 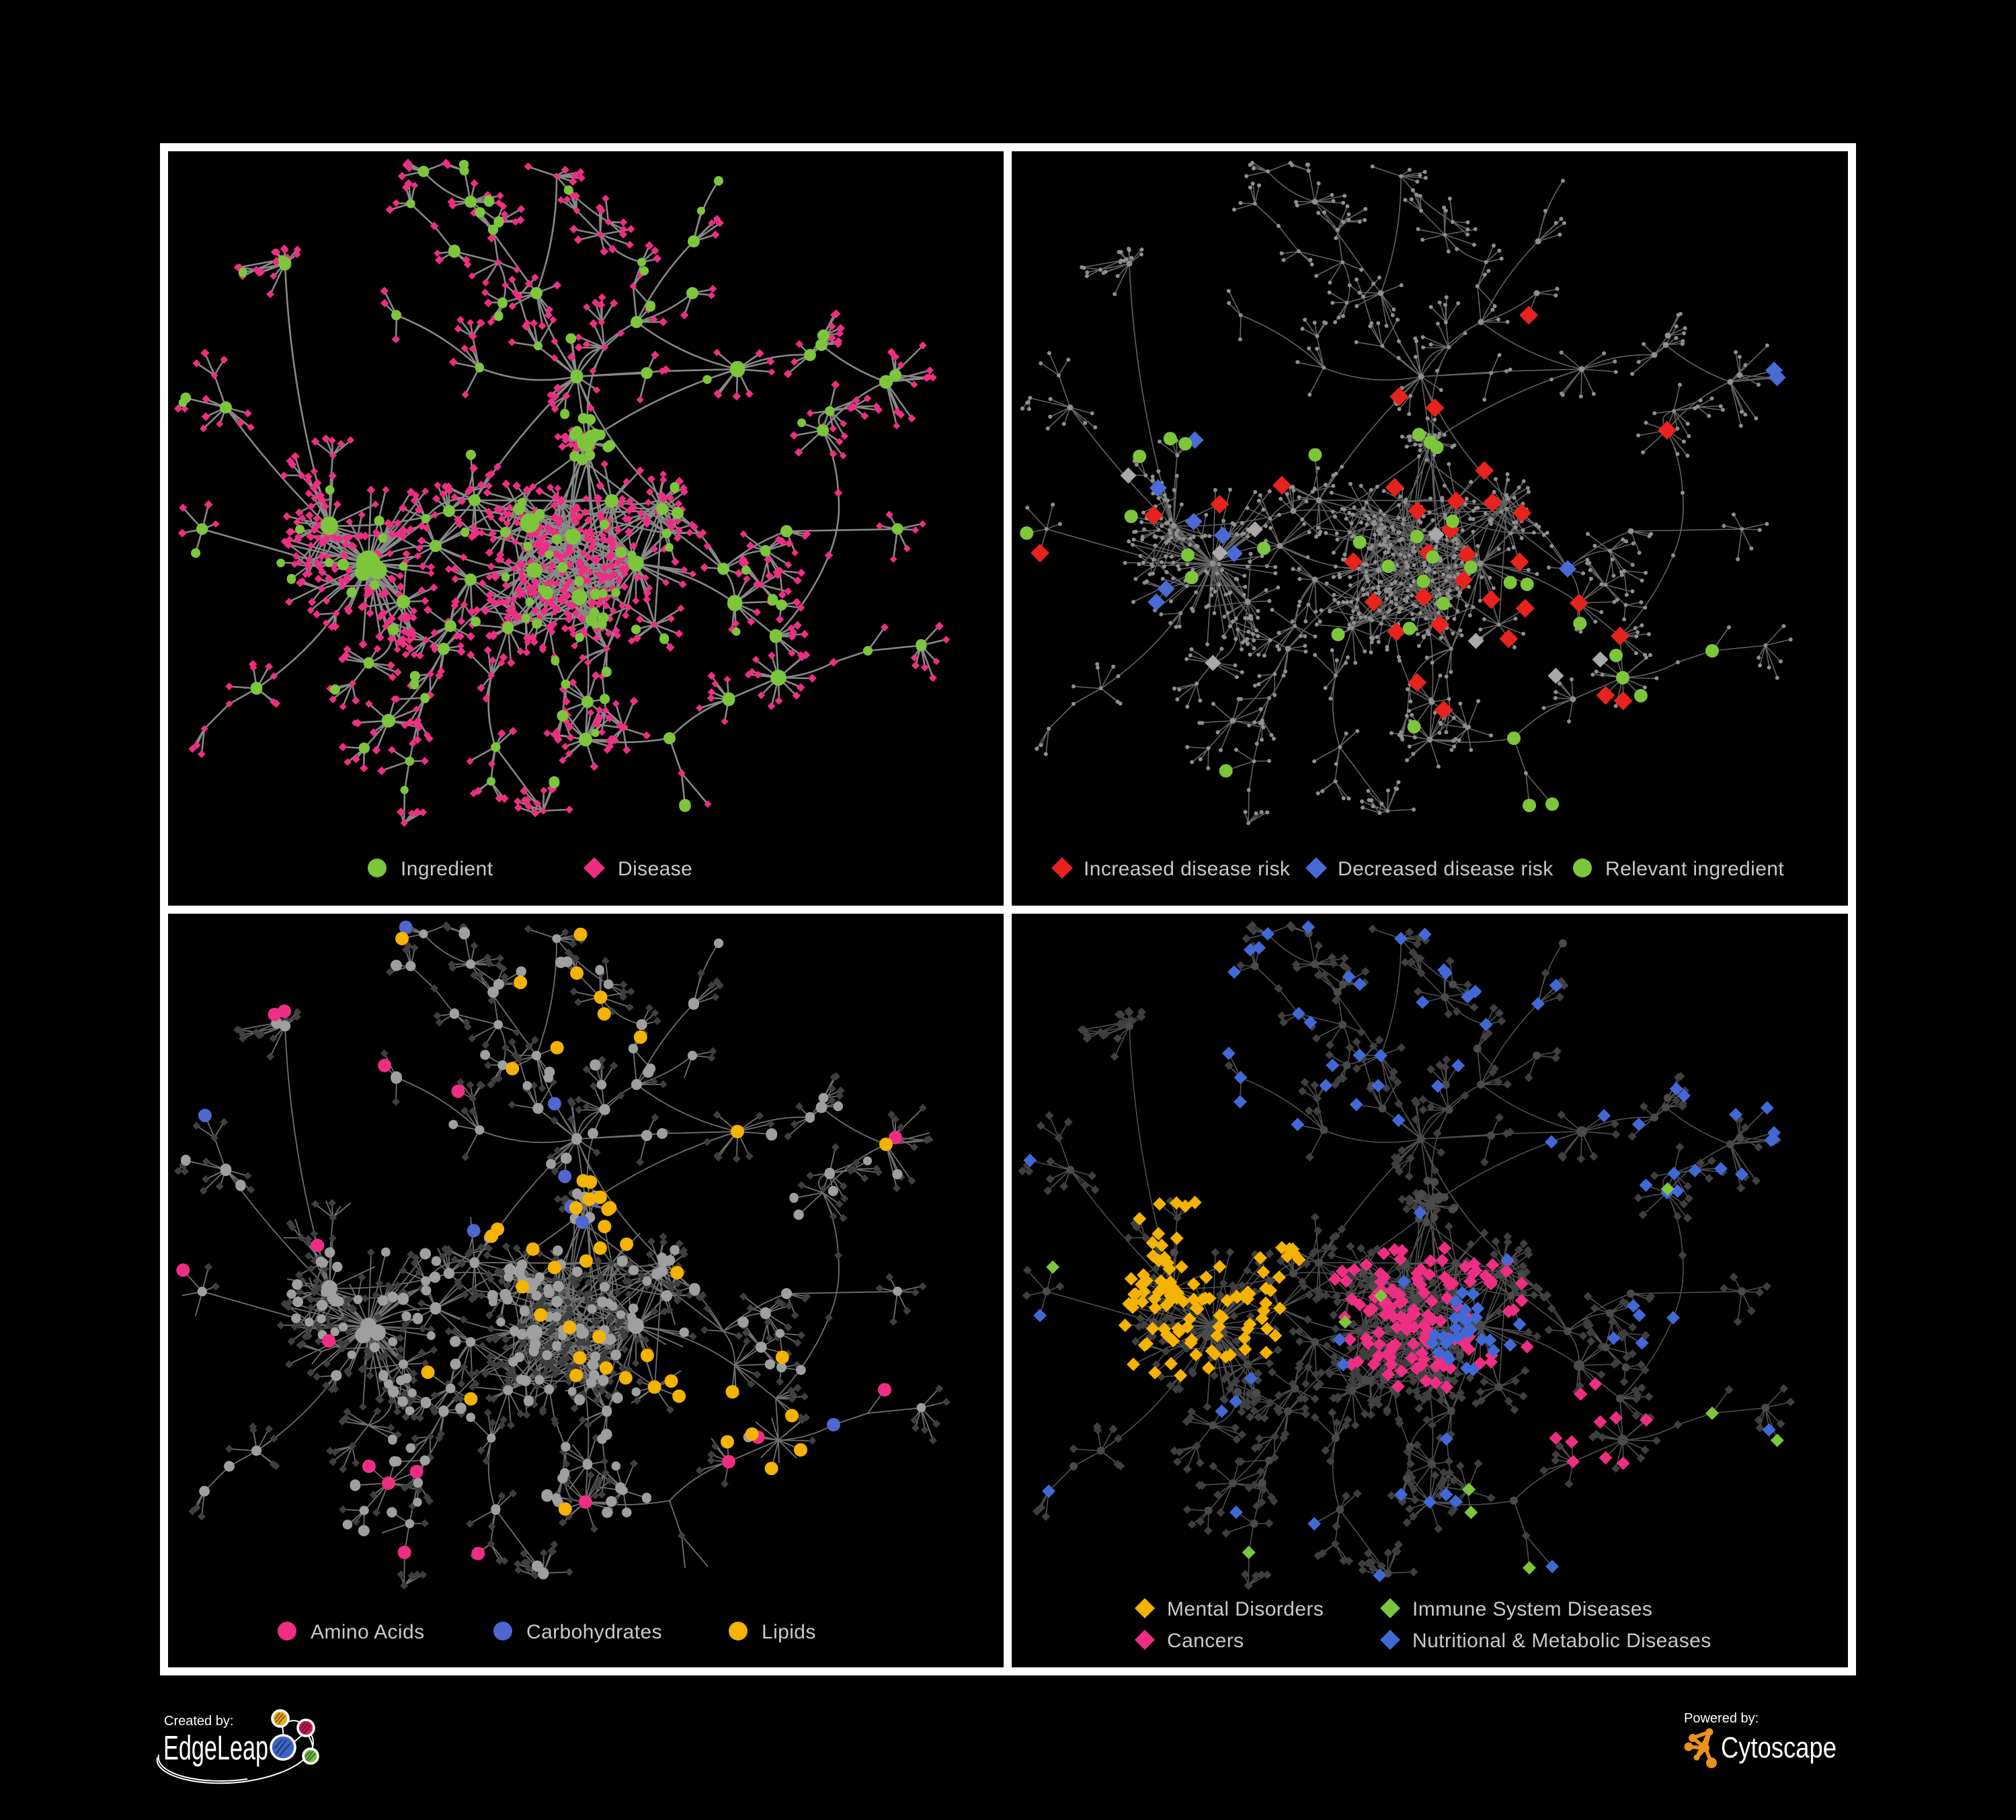 What do you see at coordinates (367, 1632) in the screenshot?
I see `svg-text: Amino Acids` at bounding box center [367, 1632].